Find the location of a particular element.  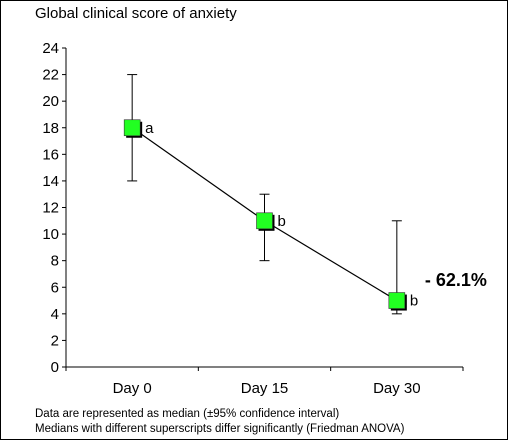

percent-change-annotation: - 62.1% is located at coordinates (456, 280).